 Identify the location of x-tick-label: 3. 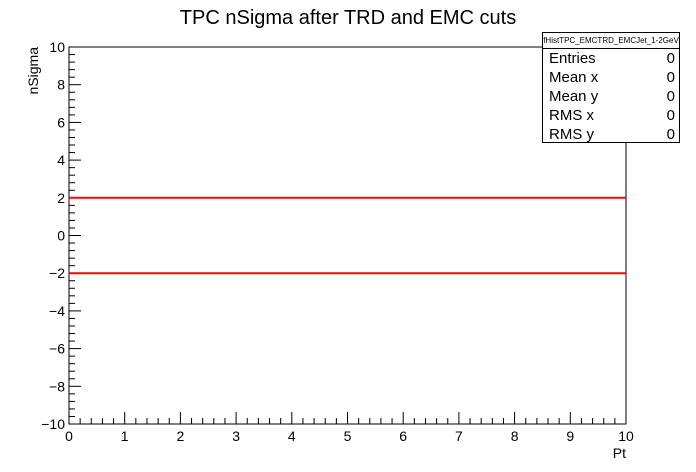
(236, 436).